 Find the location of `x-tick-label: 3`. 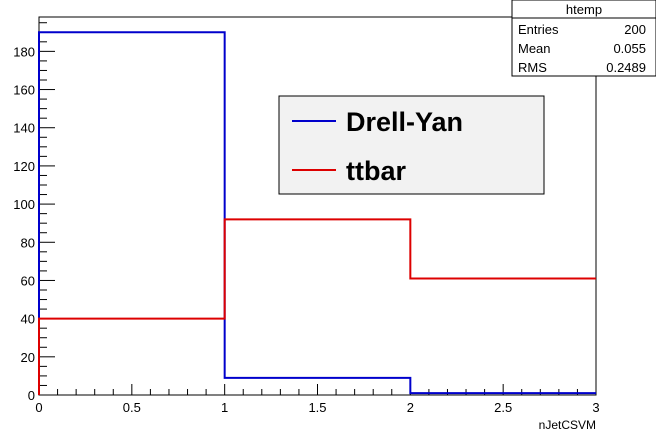

x-tick-label: 3 is located at coordinates (595, 407).